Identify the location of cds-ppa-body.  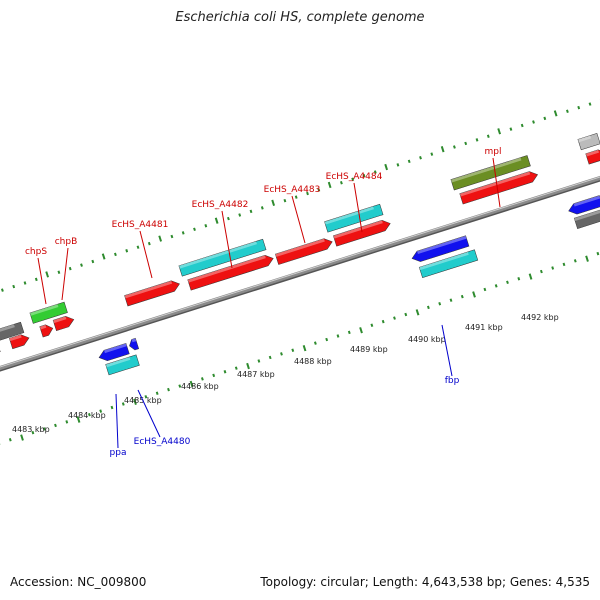
(114, 352).